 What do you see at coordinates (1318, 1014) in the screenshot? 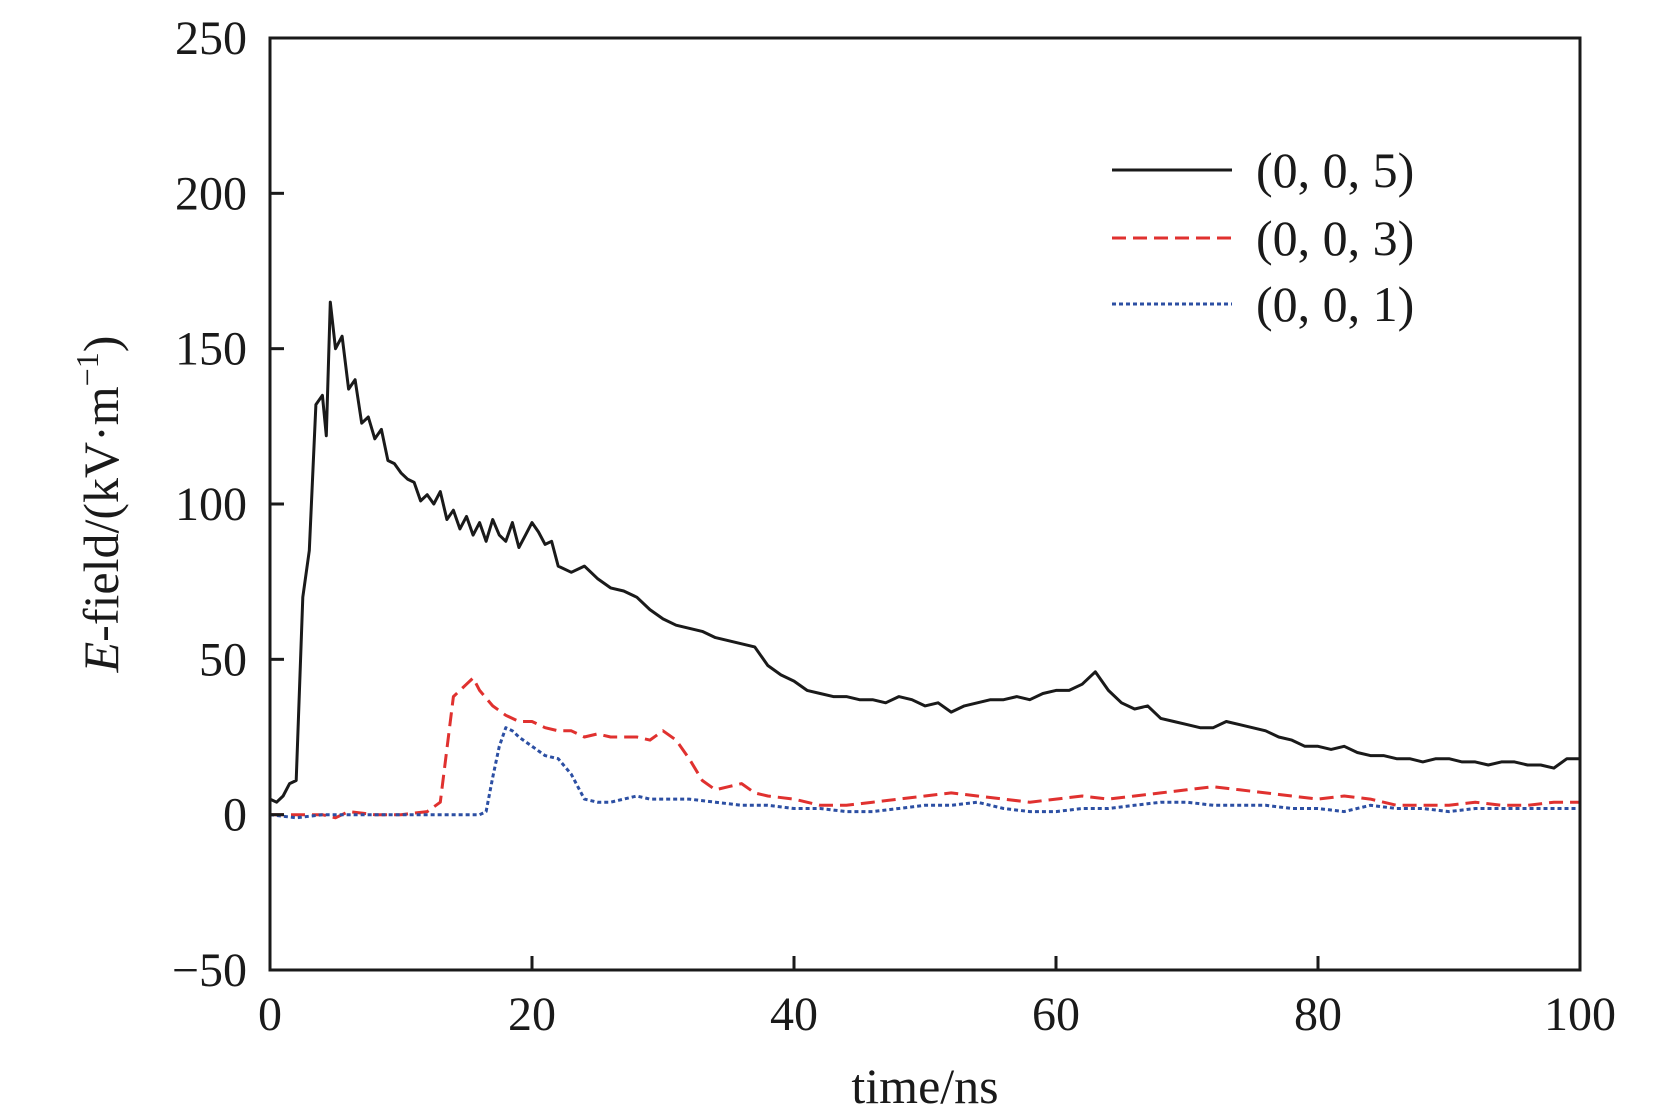
I see `x-tick-label-4: 80` at bounding box center [1318, 1014].